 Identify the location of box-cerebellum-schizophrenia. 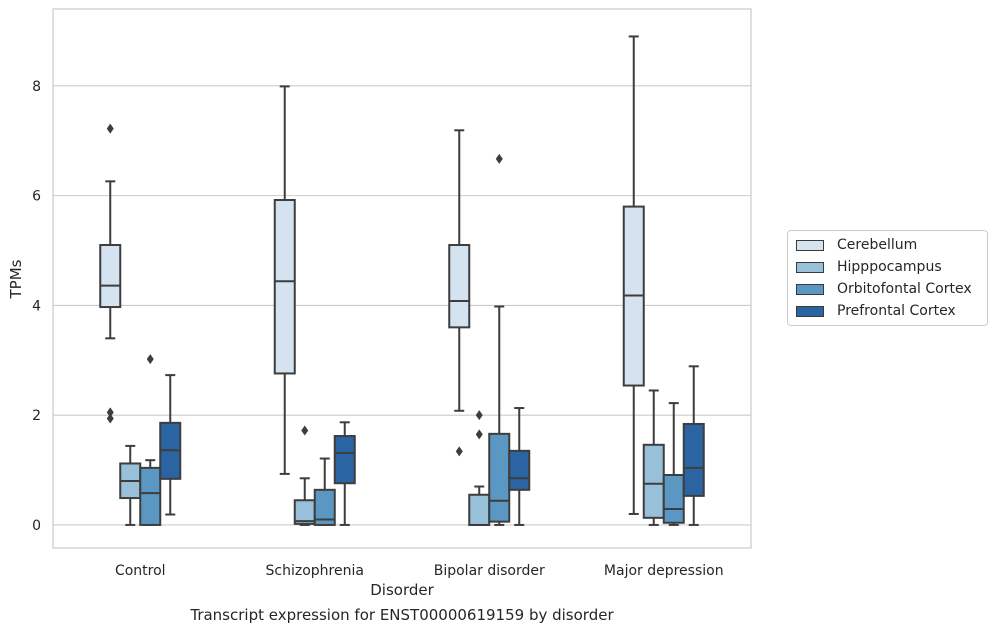
(284, 280).